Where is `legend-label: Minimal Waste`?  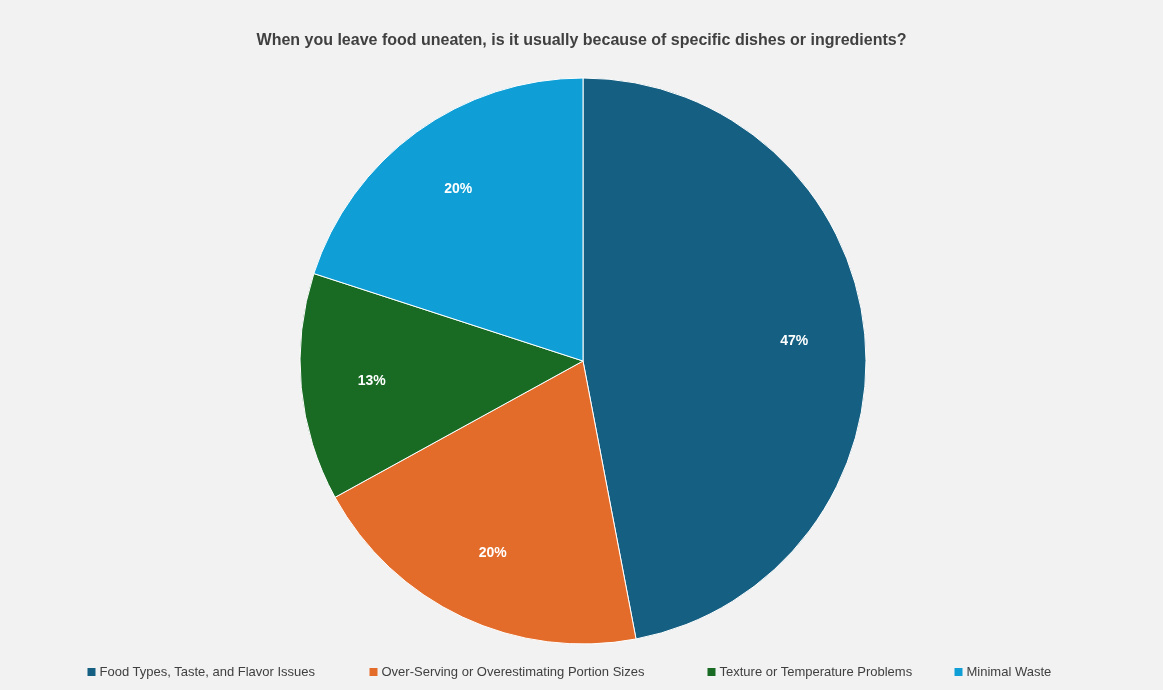
legend-label: Minimal Waste is located at coordinates (1009, 672).